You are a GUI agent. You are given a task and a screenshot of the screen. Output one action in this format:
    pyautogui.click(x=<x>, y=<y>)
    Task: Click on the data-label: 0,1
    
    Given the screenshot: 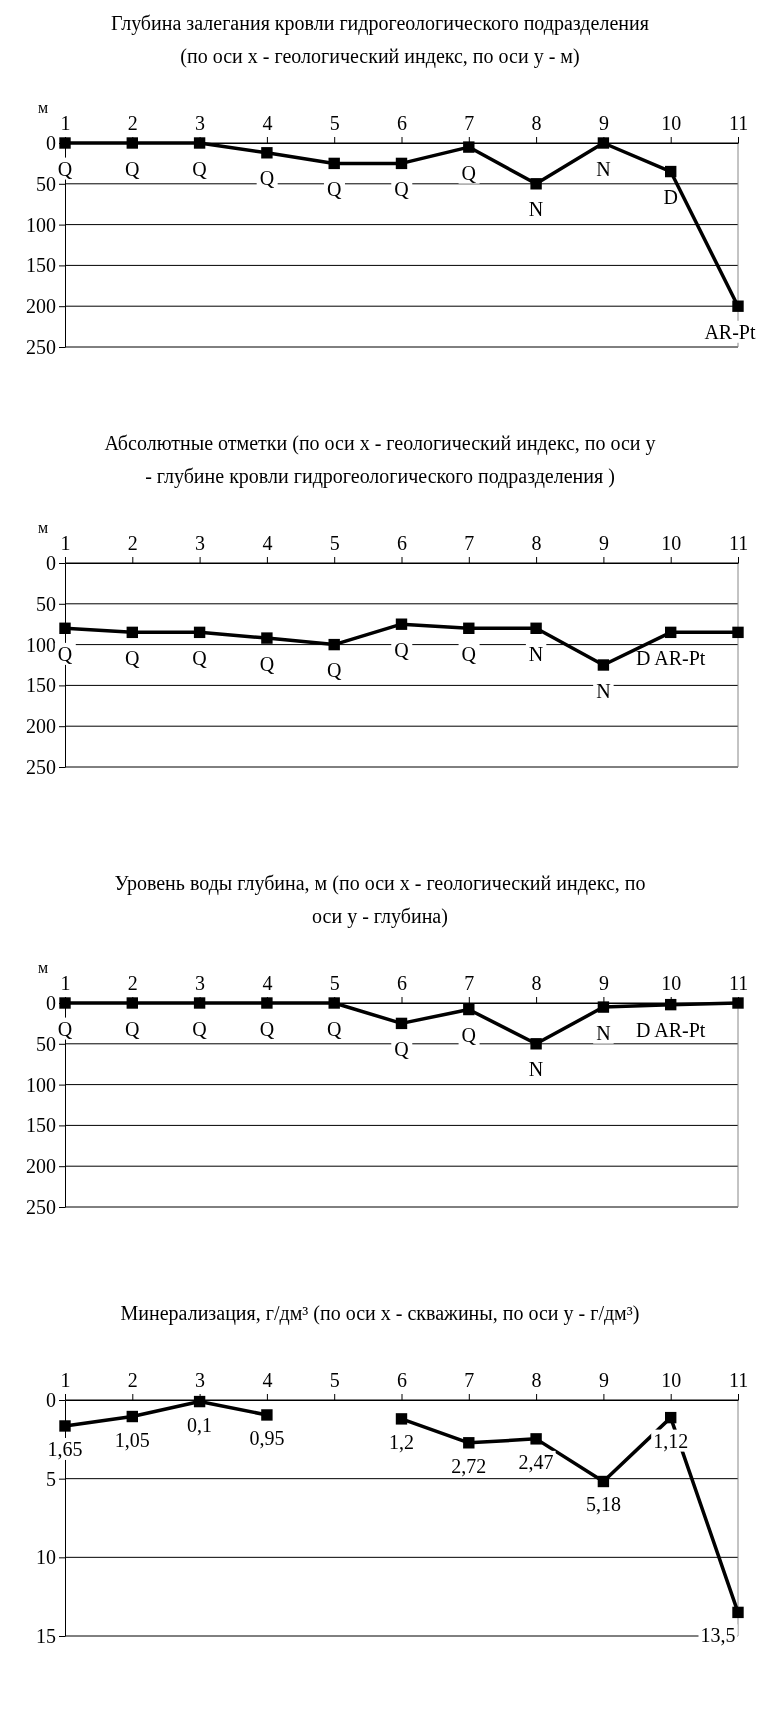 What is the action you would take?
    pyautogui.click(x=200, y=1424)
    